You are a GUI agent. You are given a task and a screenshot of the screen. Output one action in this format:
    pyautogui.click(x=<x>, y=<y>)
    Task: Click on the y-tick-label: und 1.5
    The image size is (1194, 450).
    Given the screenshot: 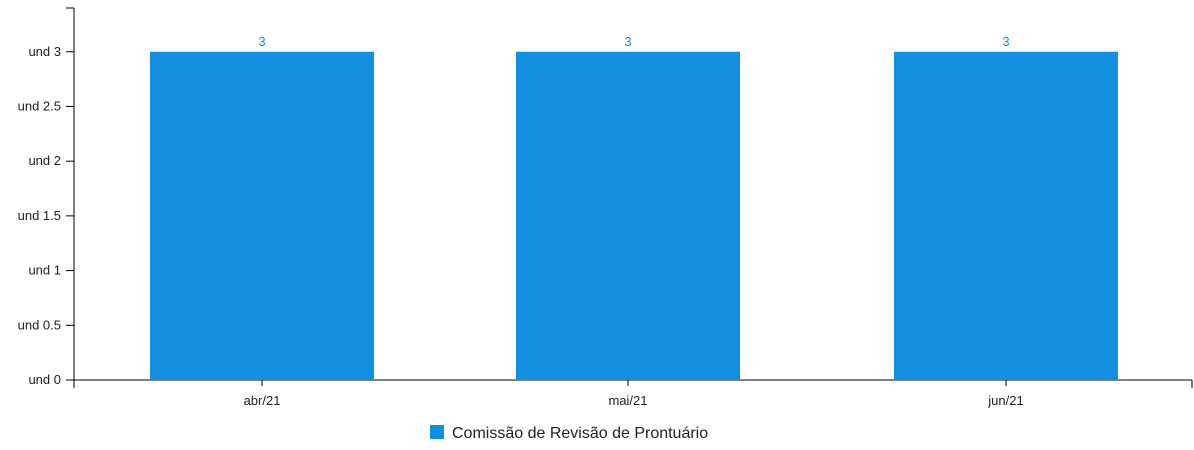 What is the action you would take?
    pyautogui.click(x=39, y=215)
    